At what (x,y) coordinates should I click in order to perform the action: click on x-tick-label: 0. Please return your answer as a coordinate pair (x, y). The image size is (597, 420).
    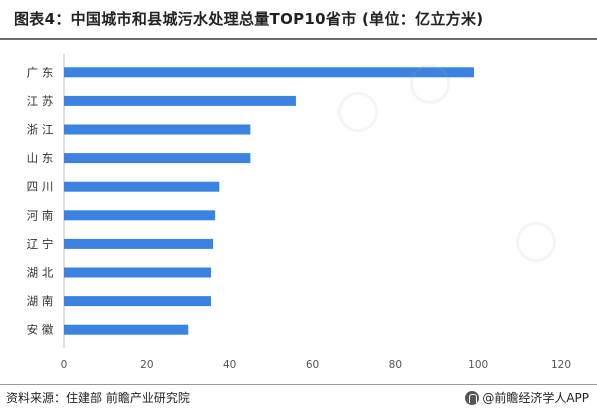
    Looking at the image, I should click on (64, 365).